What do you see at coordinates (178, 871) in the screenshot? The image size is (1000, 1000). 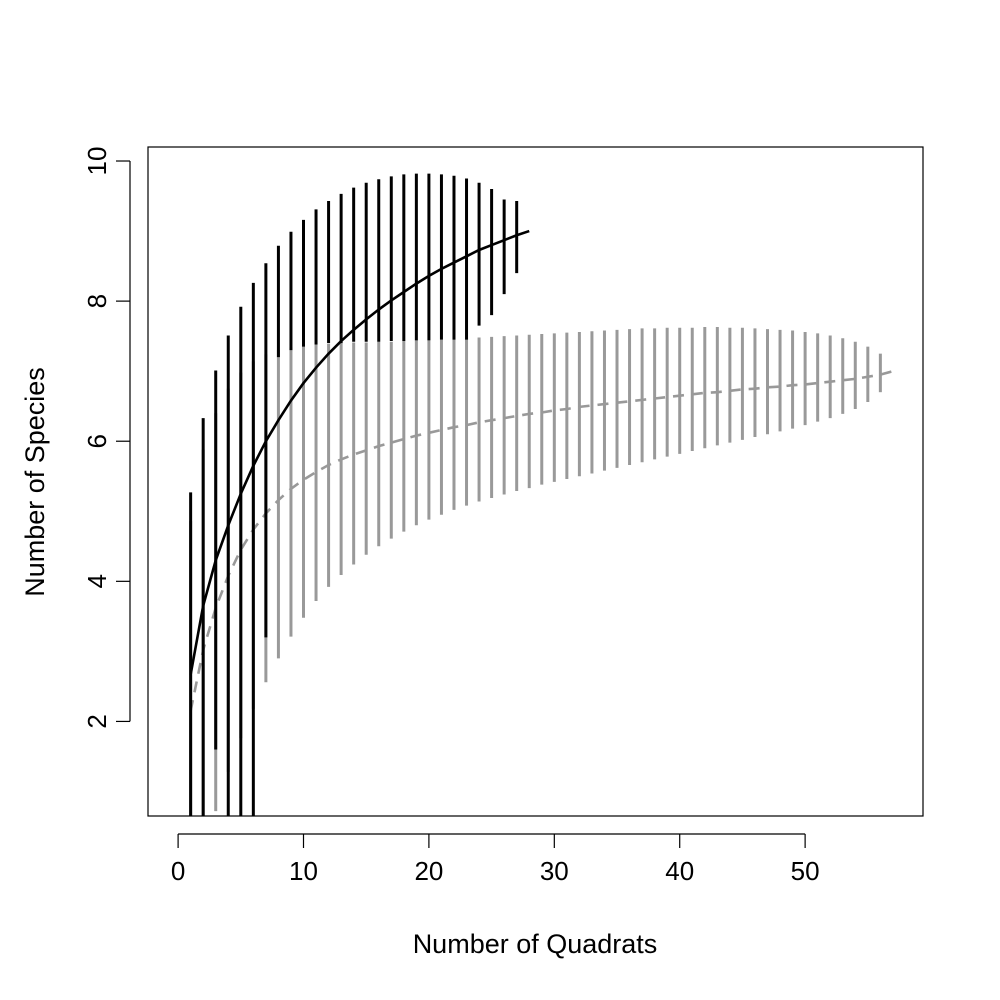 I see `x-tick-label: 0` at bounding box center [178, 871].